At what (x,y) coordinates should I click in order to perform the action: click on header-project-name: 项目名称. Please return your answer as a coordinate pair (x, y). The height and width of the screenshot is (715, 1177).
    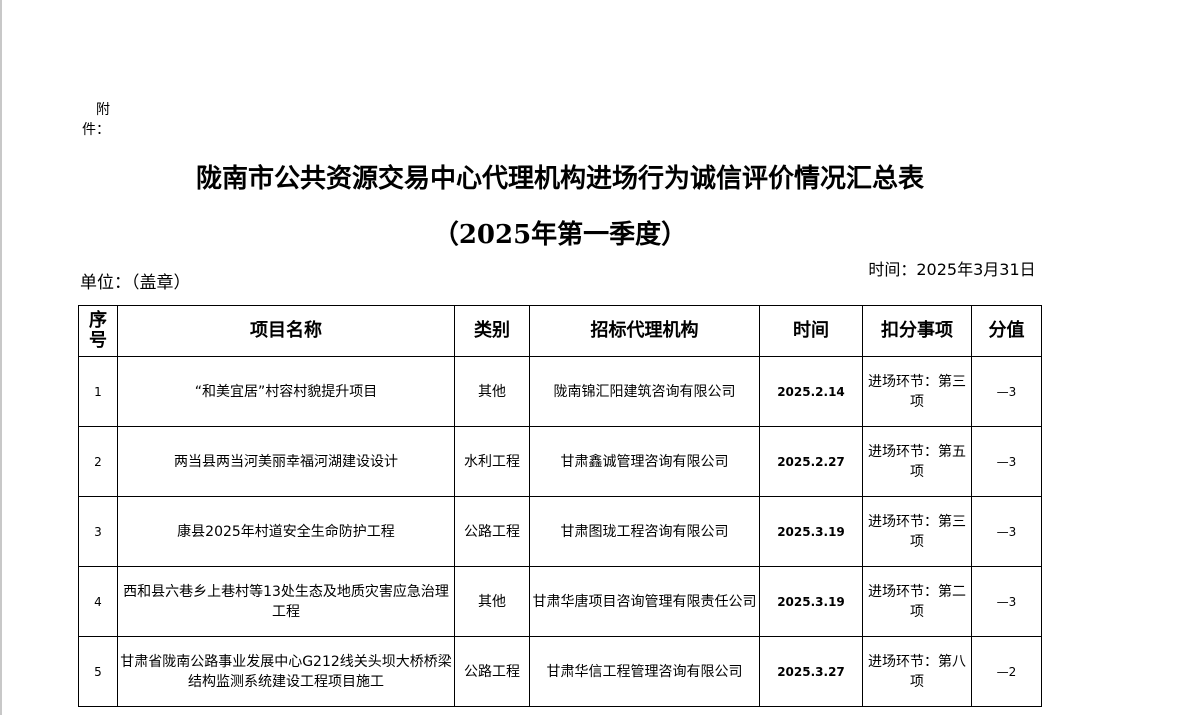
    Looking at the image, I should click on (286, 331).